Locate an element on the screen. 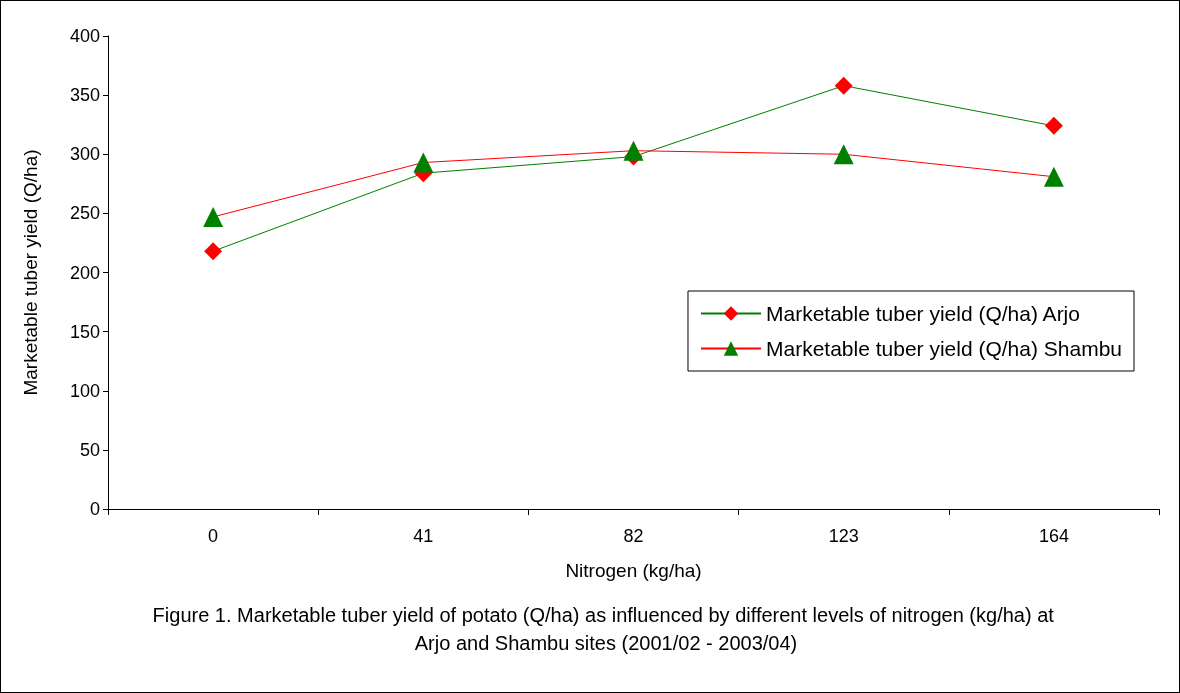  y-axis-title: Marketable tuber yield (Q/ha) is located at coordinates (30, 272).